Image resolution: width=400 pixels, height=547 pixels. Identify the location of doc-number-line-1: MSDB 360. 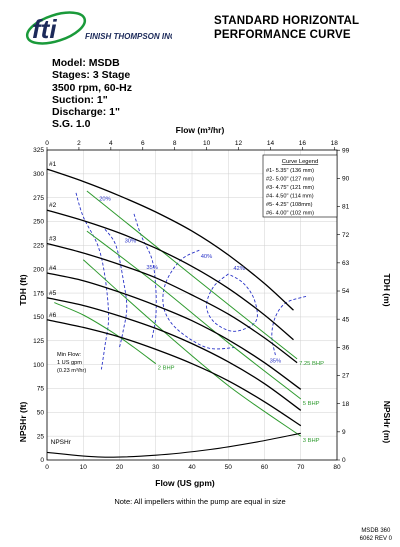
(376, 531).